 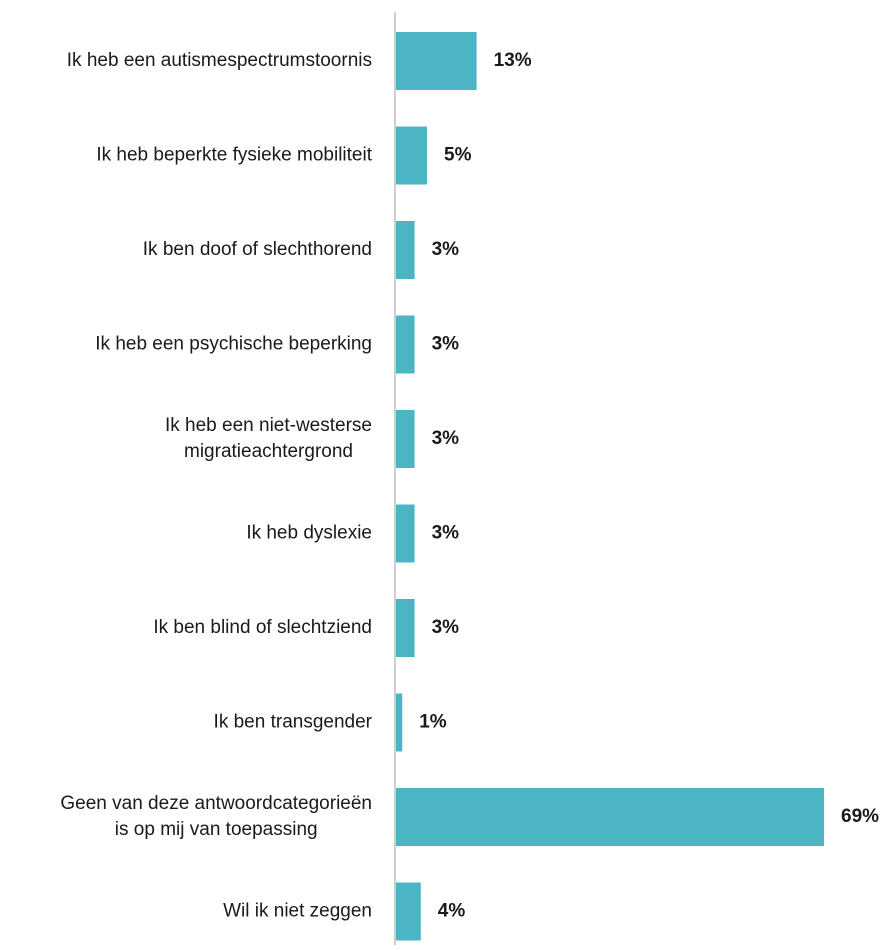 I want to click on category-label-line: is op mij van toepassing, so click(x=216, y=829).